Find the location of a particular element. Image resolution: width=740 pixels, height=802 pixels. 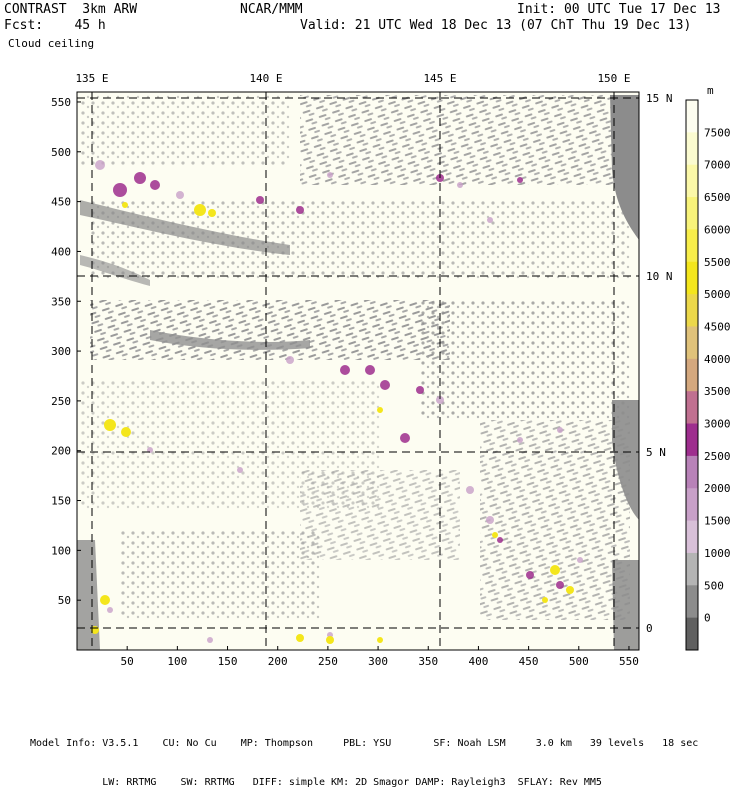

x-tick-label: 500 is located at coordinates (579, 661).